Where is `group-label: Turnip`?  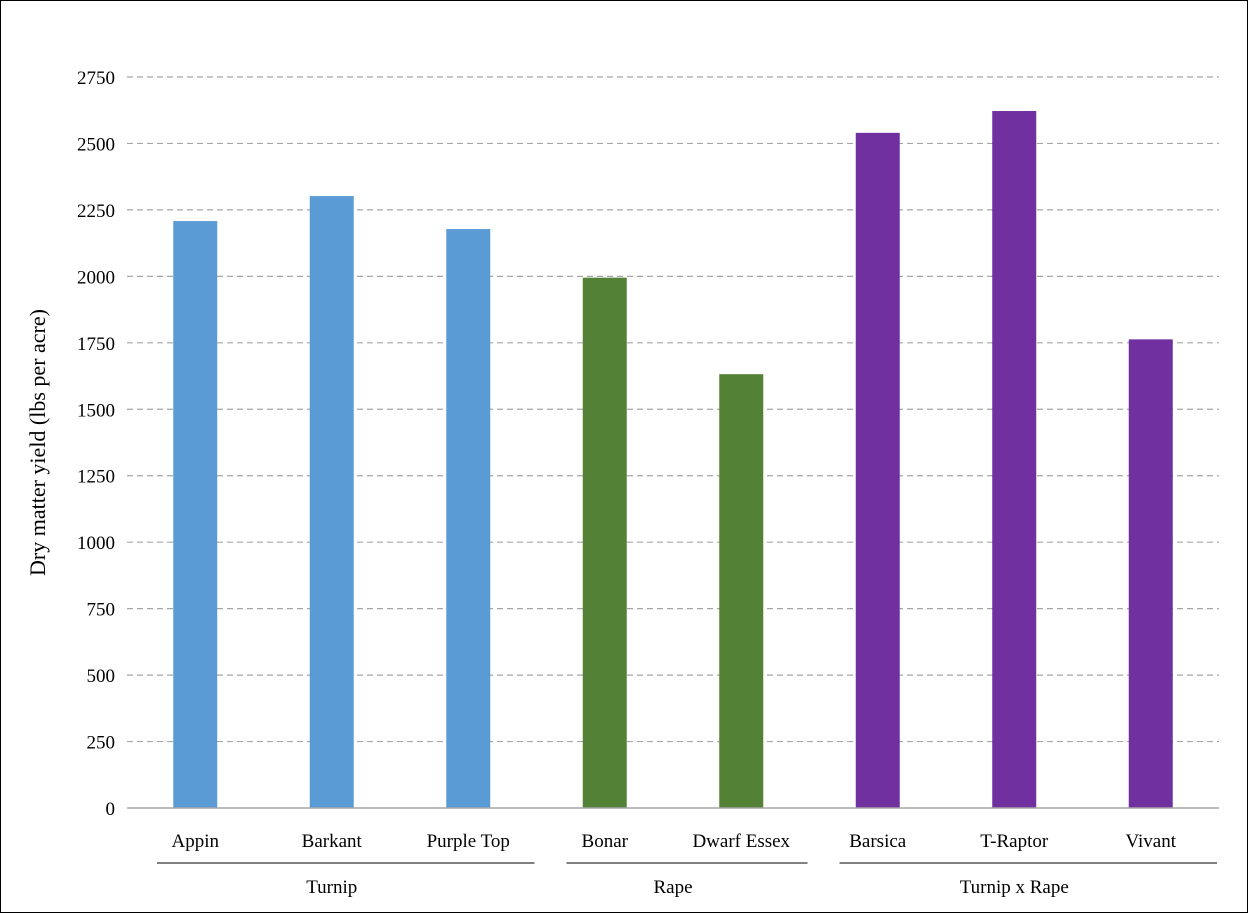 group-label: Turnip is located at coordinates (331, 887).